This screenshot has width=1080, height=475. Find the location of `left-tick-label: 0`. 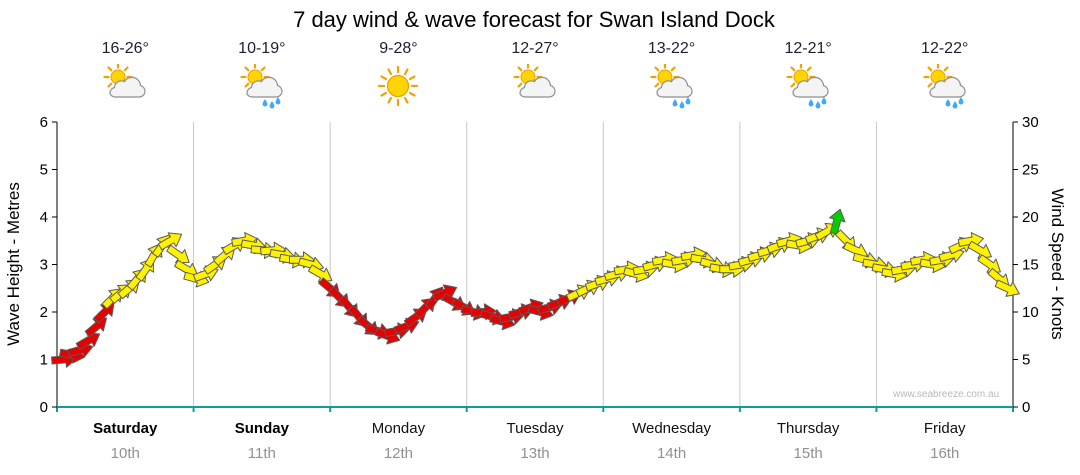

left-tick-label: 0 is located at coordinates (44, 407).